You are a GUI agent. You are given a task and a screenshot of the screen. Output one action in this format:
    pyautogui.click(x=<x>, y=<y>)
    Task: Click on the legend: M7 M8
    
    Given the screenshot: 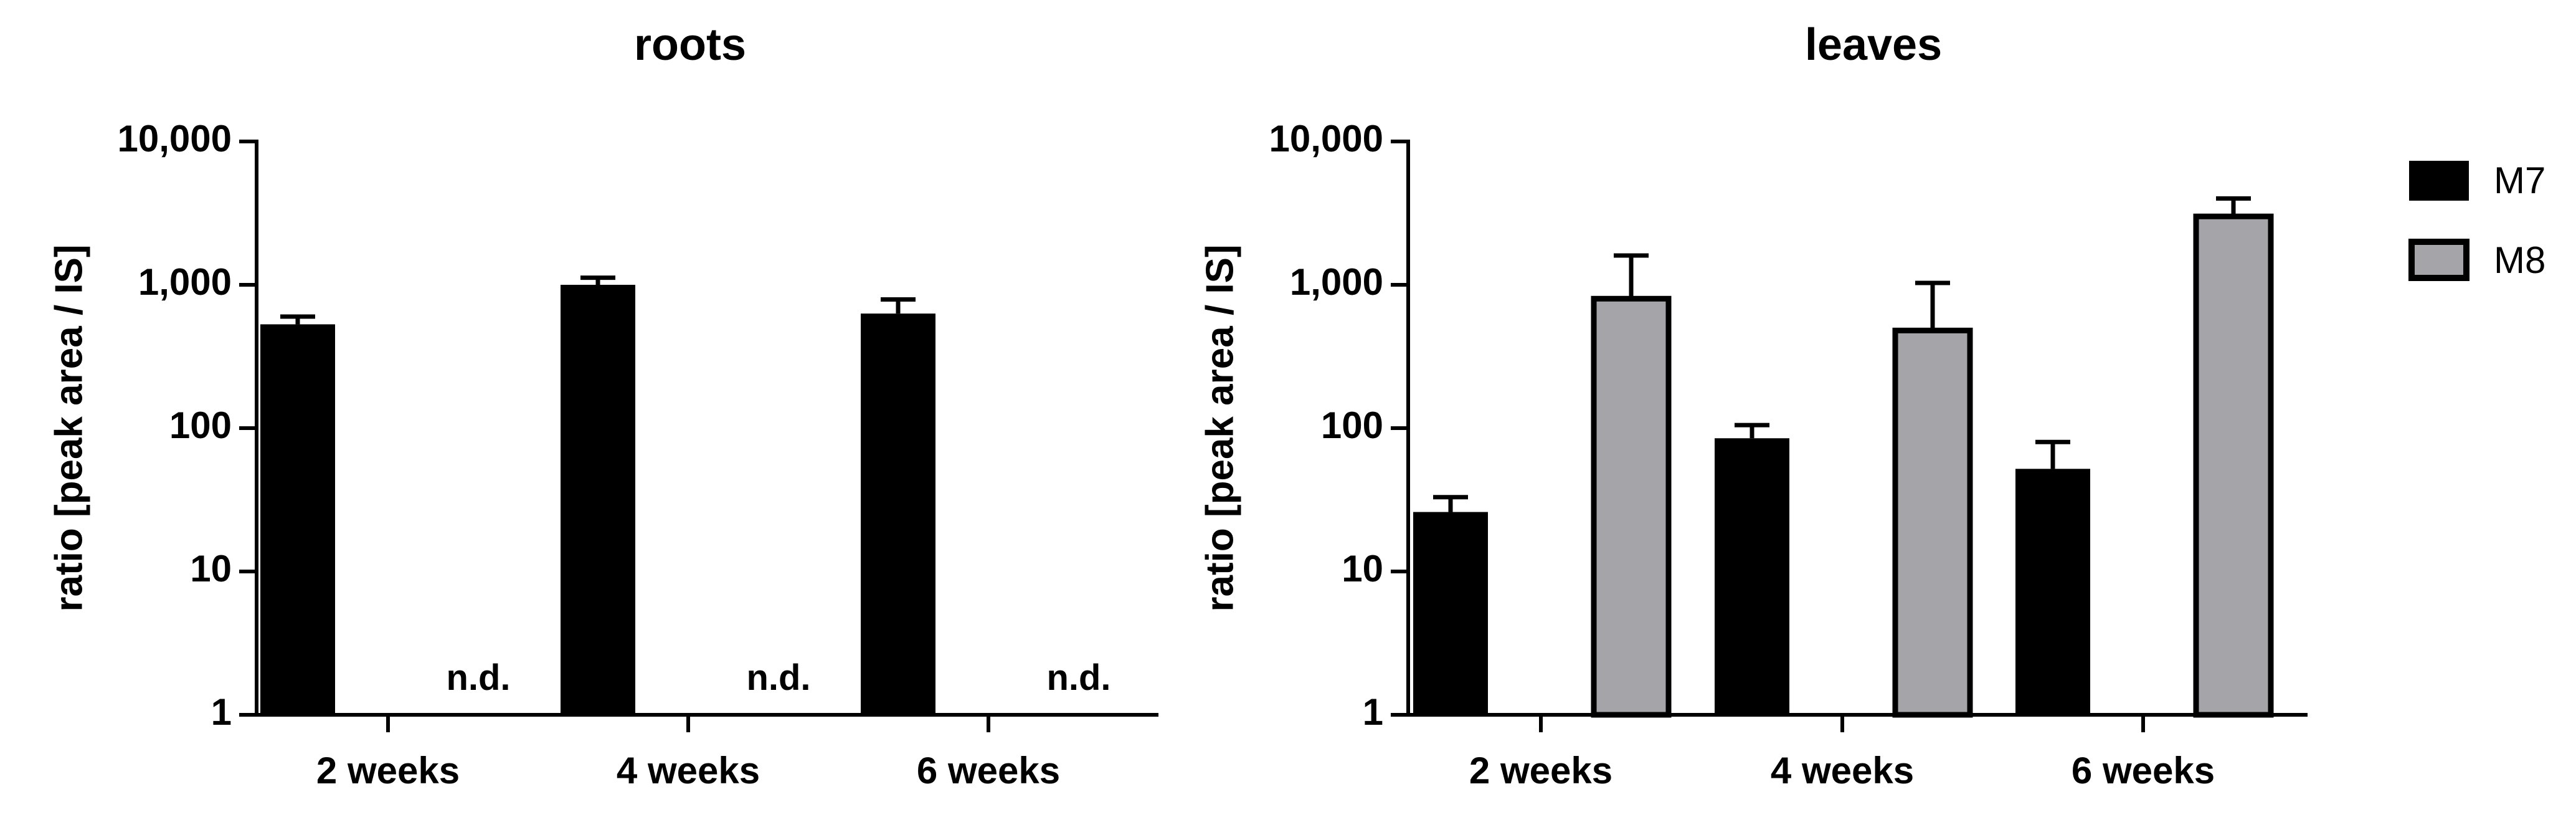 What is the action you would take?
    pyautogui.click(x=2477, y=220)
    